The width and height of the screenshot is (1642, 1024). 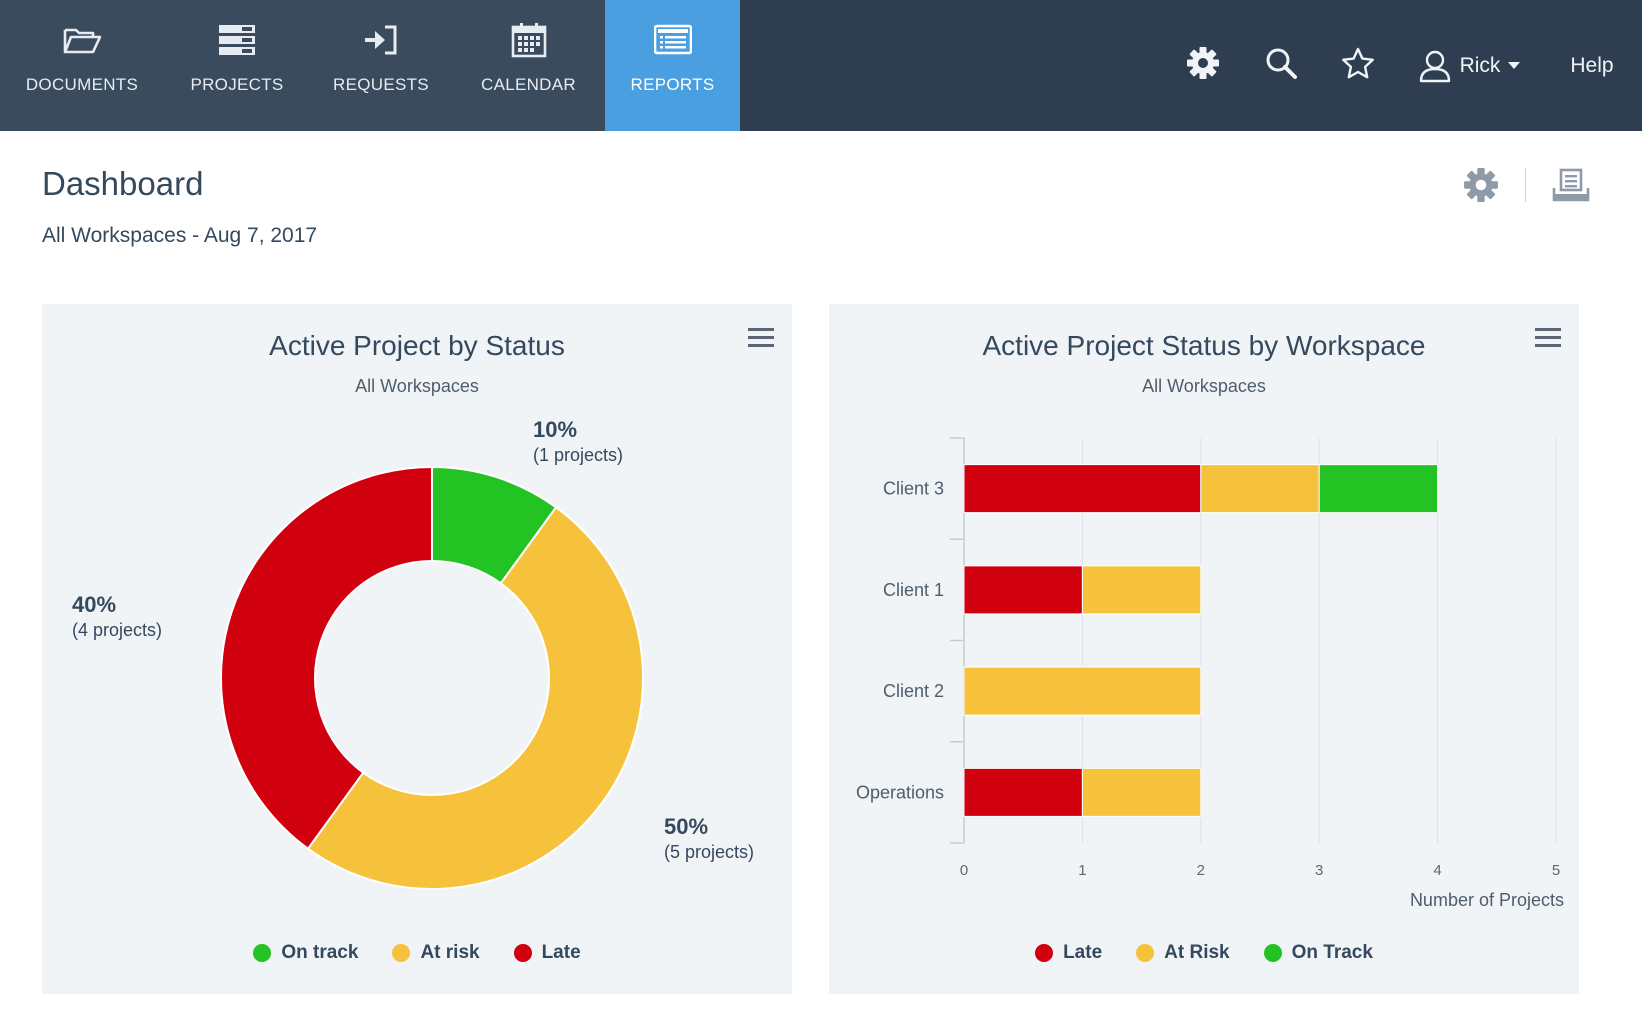 I want to click on donut-label-percent-late: 40%, so click(x=94, y=604).